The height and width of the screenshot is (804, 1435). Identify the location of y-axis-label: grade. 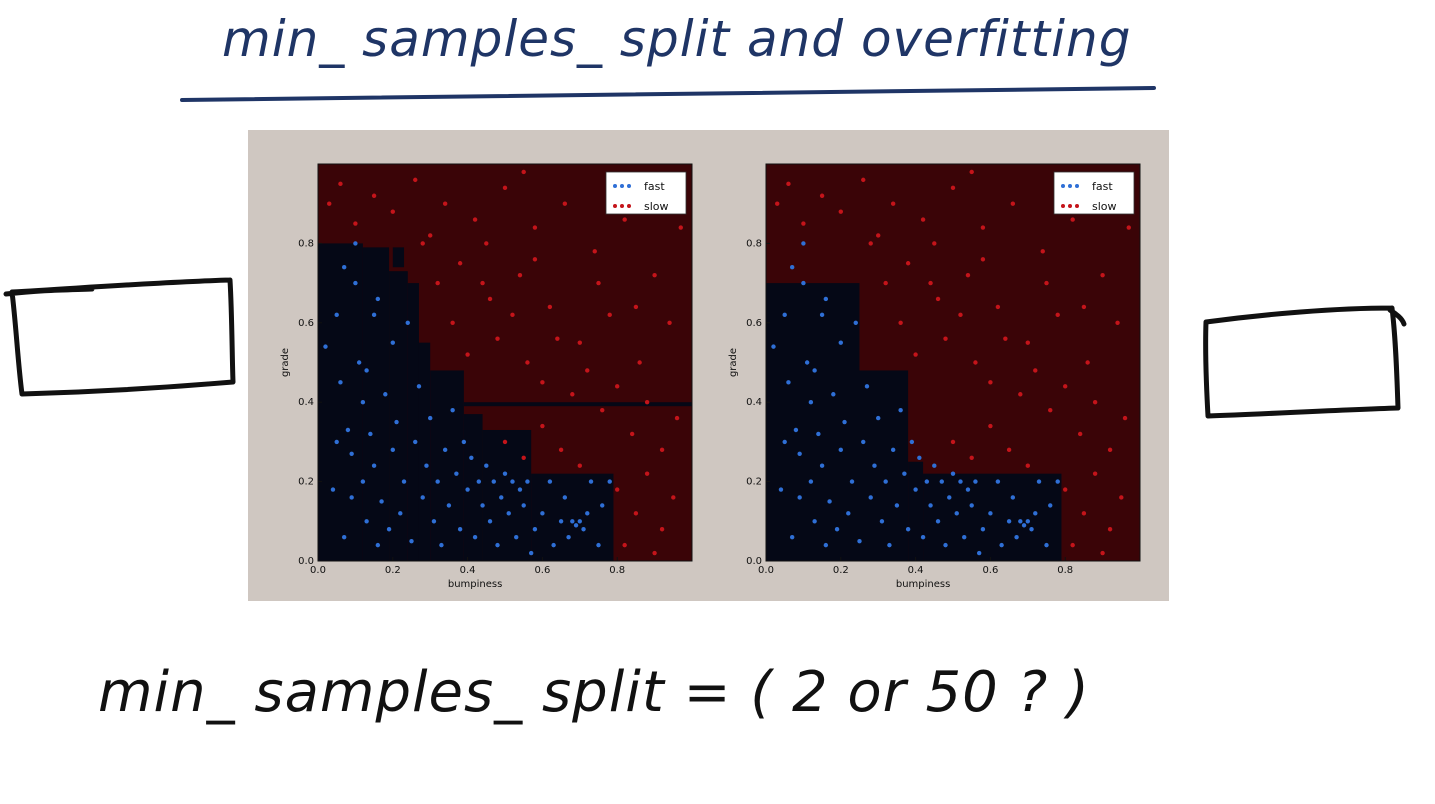
(733, 362).